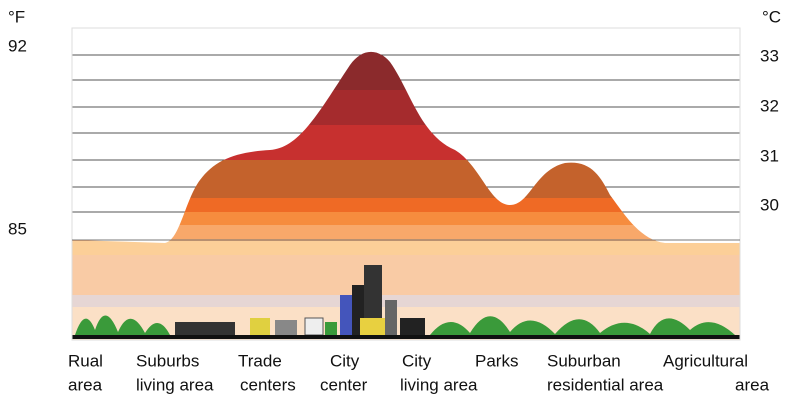 This screenshot has height=405, width=788. What do you see at coordinates (85, 360) in the screenshot?
I see `area-label: Rual` at bounding box center [85, 360].